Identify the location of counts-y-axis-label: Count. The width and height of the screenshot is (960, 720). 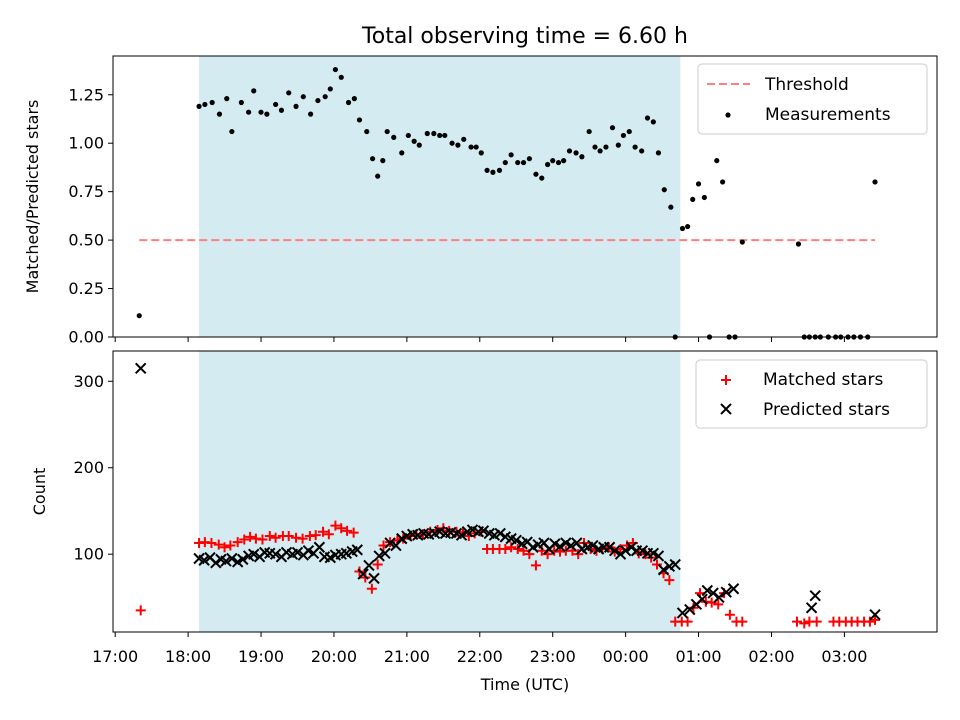
(39, 492).